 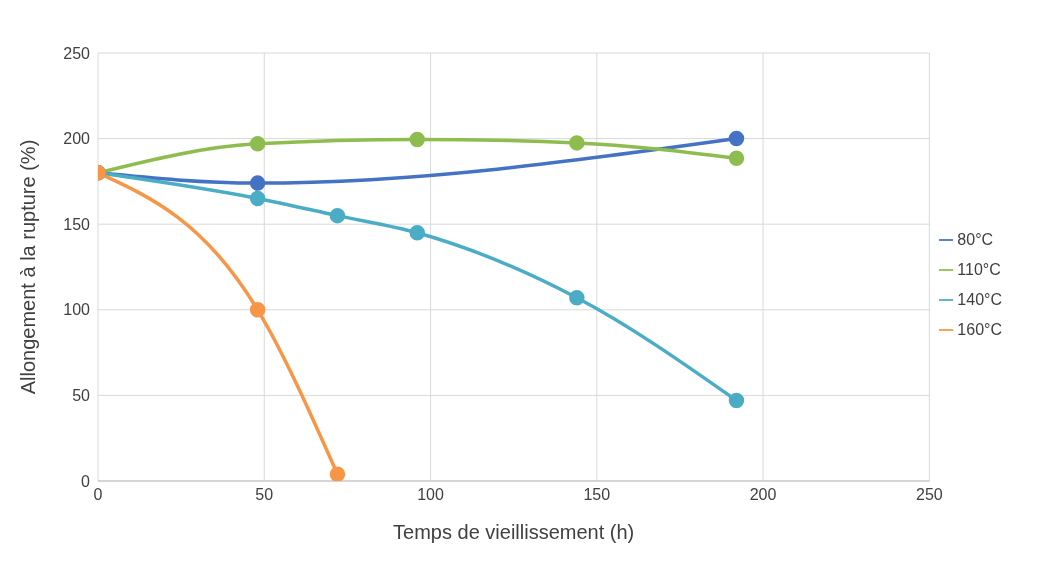 I want to click on y-tick-label: 50, so click(x=81, y=396).